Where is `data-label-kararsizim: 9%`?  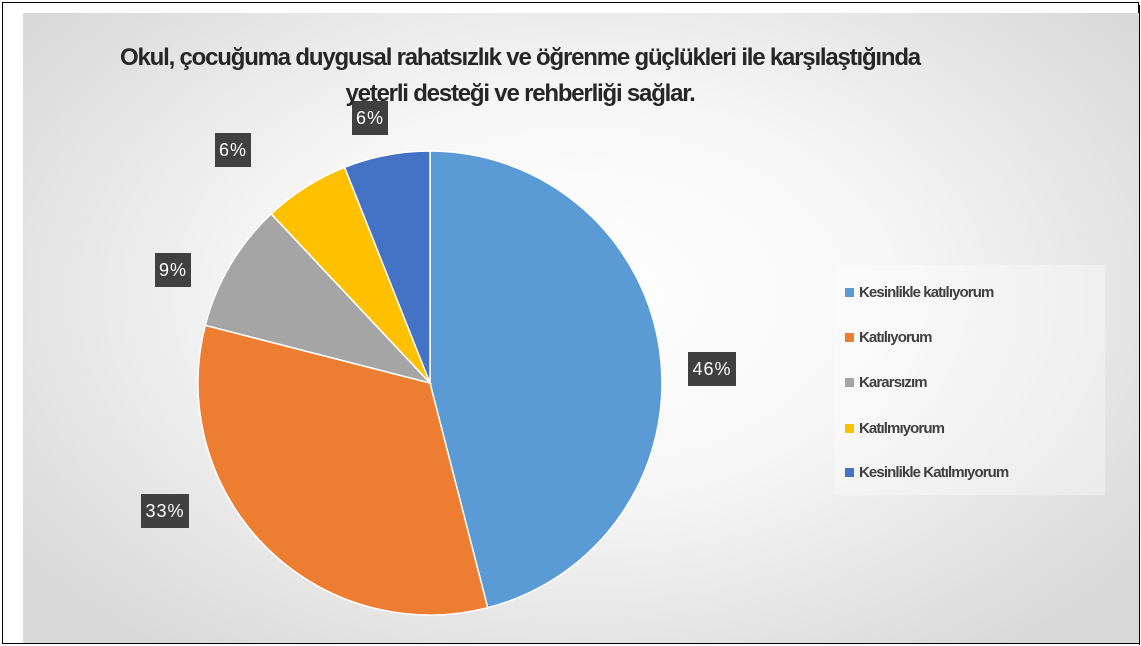
data-label-kararsizim: 9% is located at coordinates (173, 270).